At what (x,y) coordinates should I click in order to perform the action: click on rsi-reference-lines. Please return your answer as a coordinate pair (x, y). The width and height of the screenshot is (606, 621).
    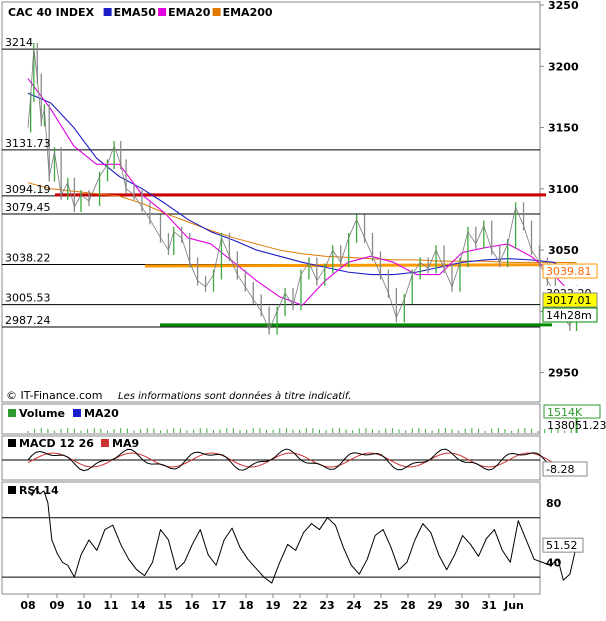
    Looking at the image, I should click on (271, 547).